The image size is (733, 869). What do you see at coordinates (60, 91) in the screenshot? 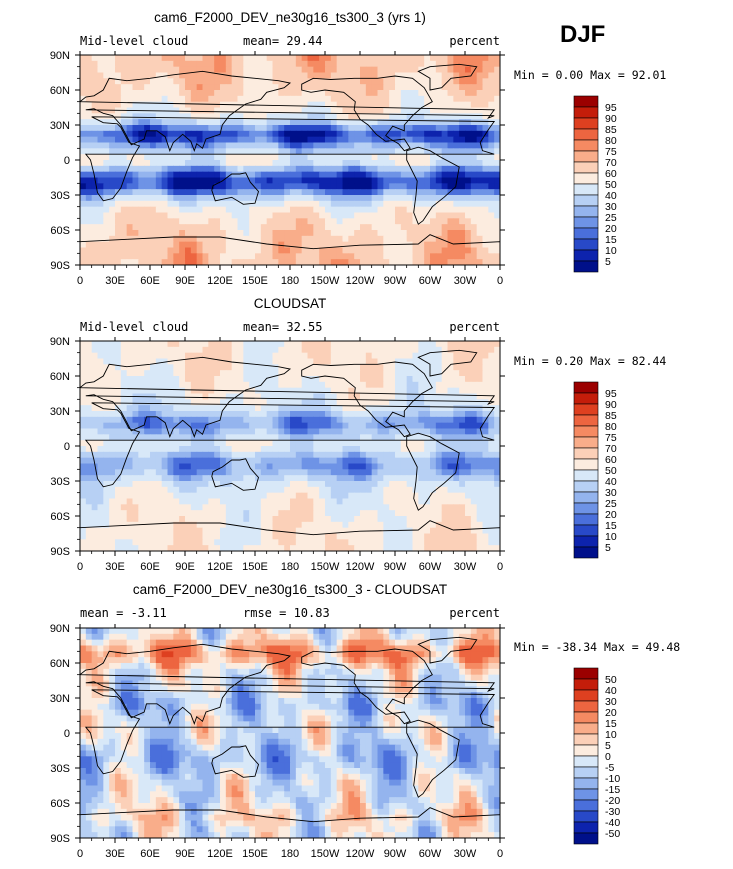
I see `y-tick-label: 60N` at bounding box center [60, 91].